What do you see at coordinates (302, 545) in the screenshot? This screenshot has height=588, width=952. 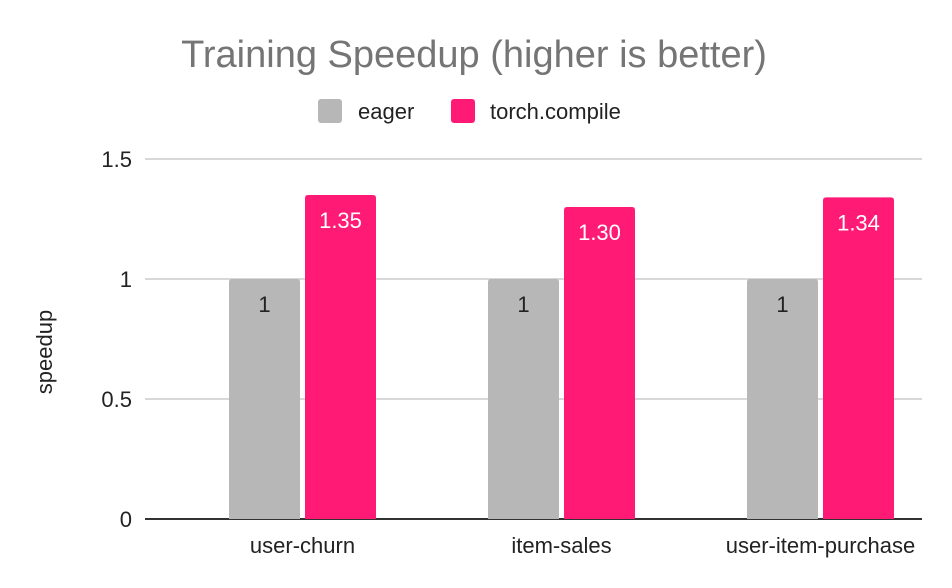 I see `x-tick-label: user-churn` at bounding box center [302, 545].